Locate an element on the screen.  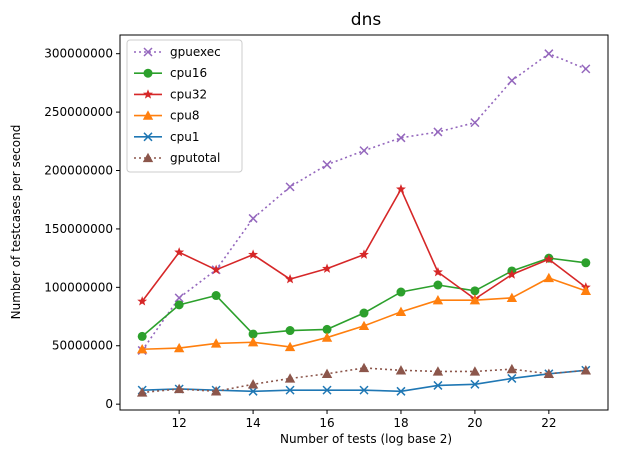
x-tick-label: 22 is located at coordinates (548, 423).